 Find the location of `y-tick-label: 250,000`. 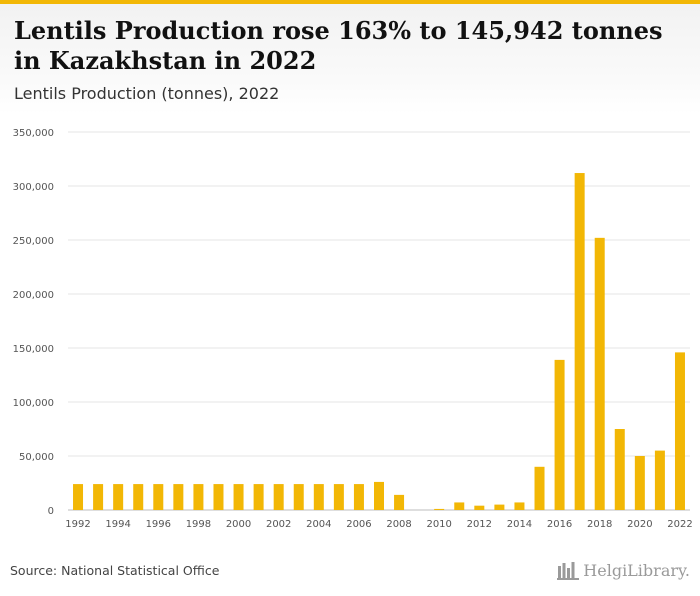

y-tick-label: 250,000 is located at coordinates (33, 241).